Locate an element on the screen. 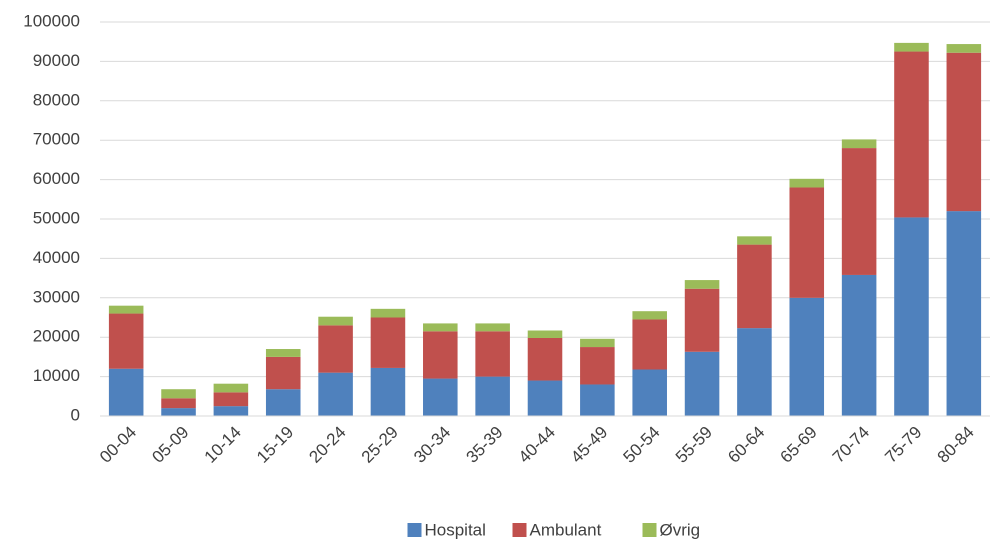  x-tick-label: 05-09 is located at coordinates (170, 445).